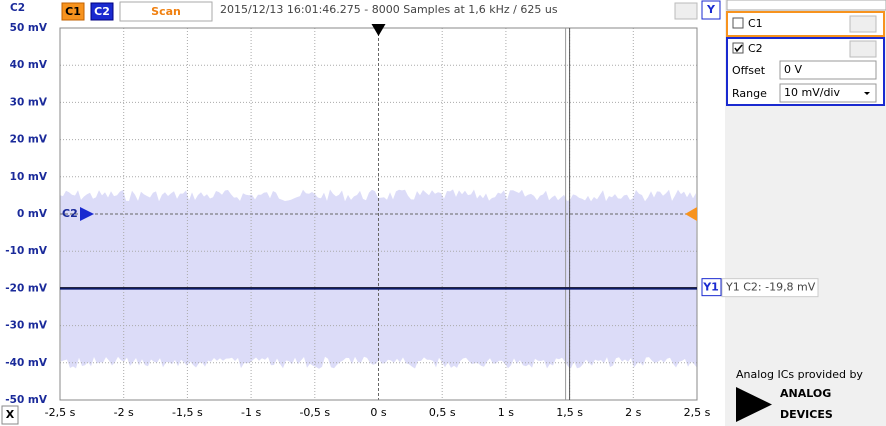 This screenshot has height=426, width=886. I want to click on y-tick-label: 30 mV, so click(29, 102).